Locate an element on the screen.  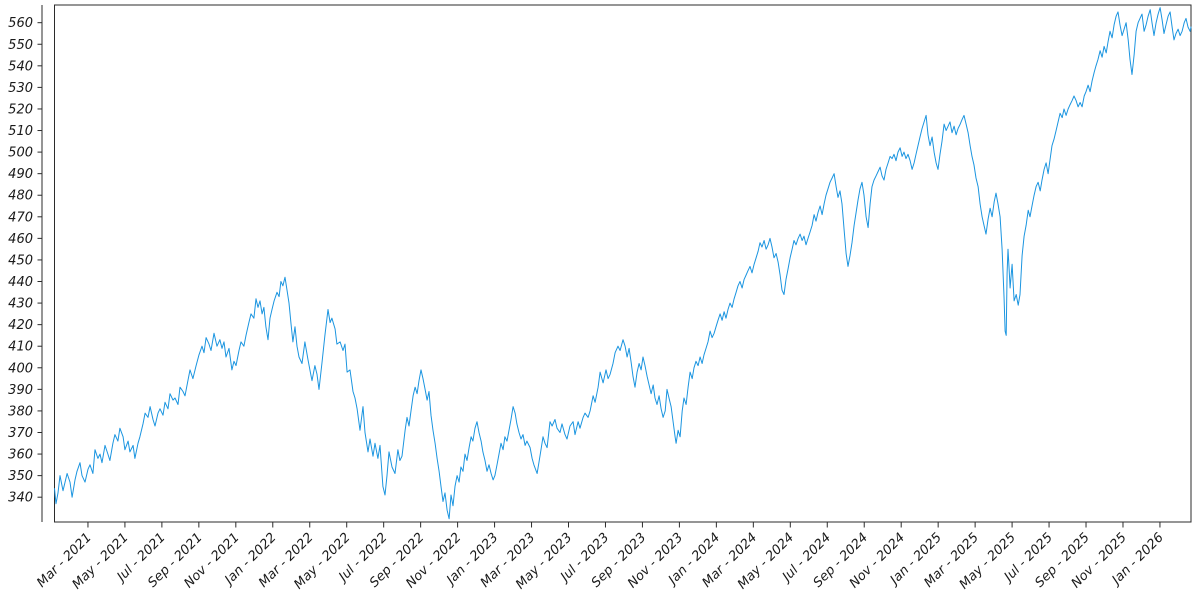
y-tick-label: 560 is located at coordinates (20, 23).